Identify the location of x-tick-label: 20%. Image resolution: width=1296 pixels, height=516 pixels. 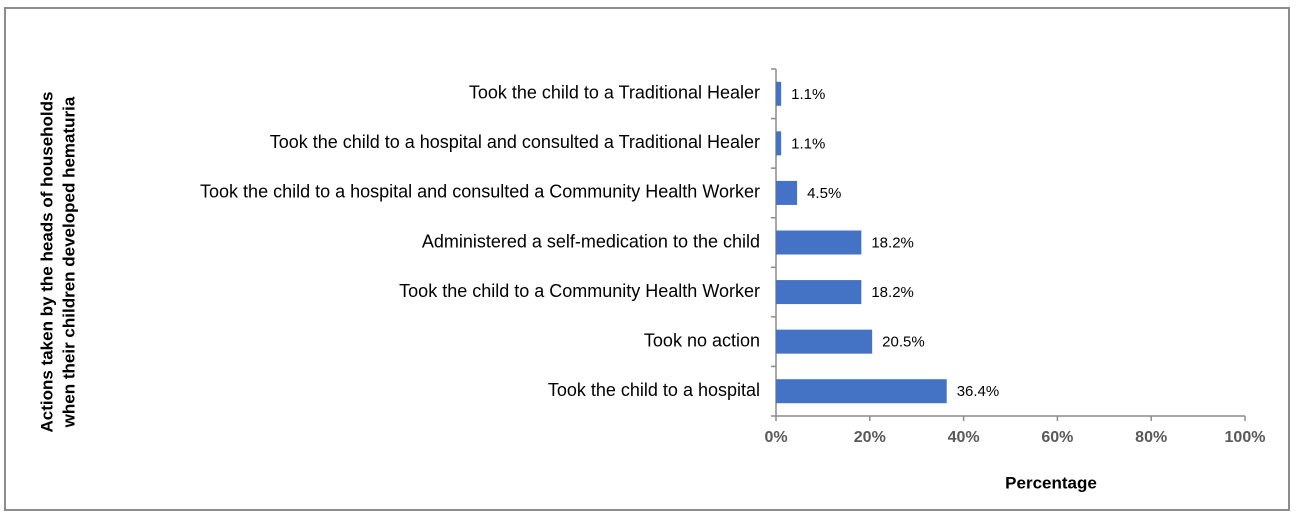
(870, 437).